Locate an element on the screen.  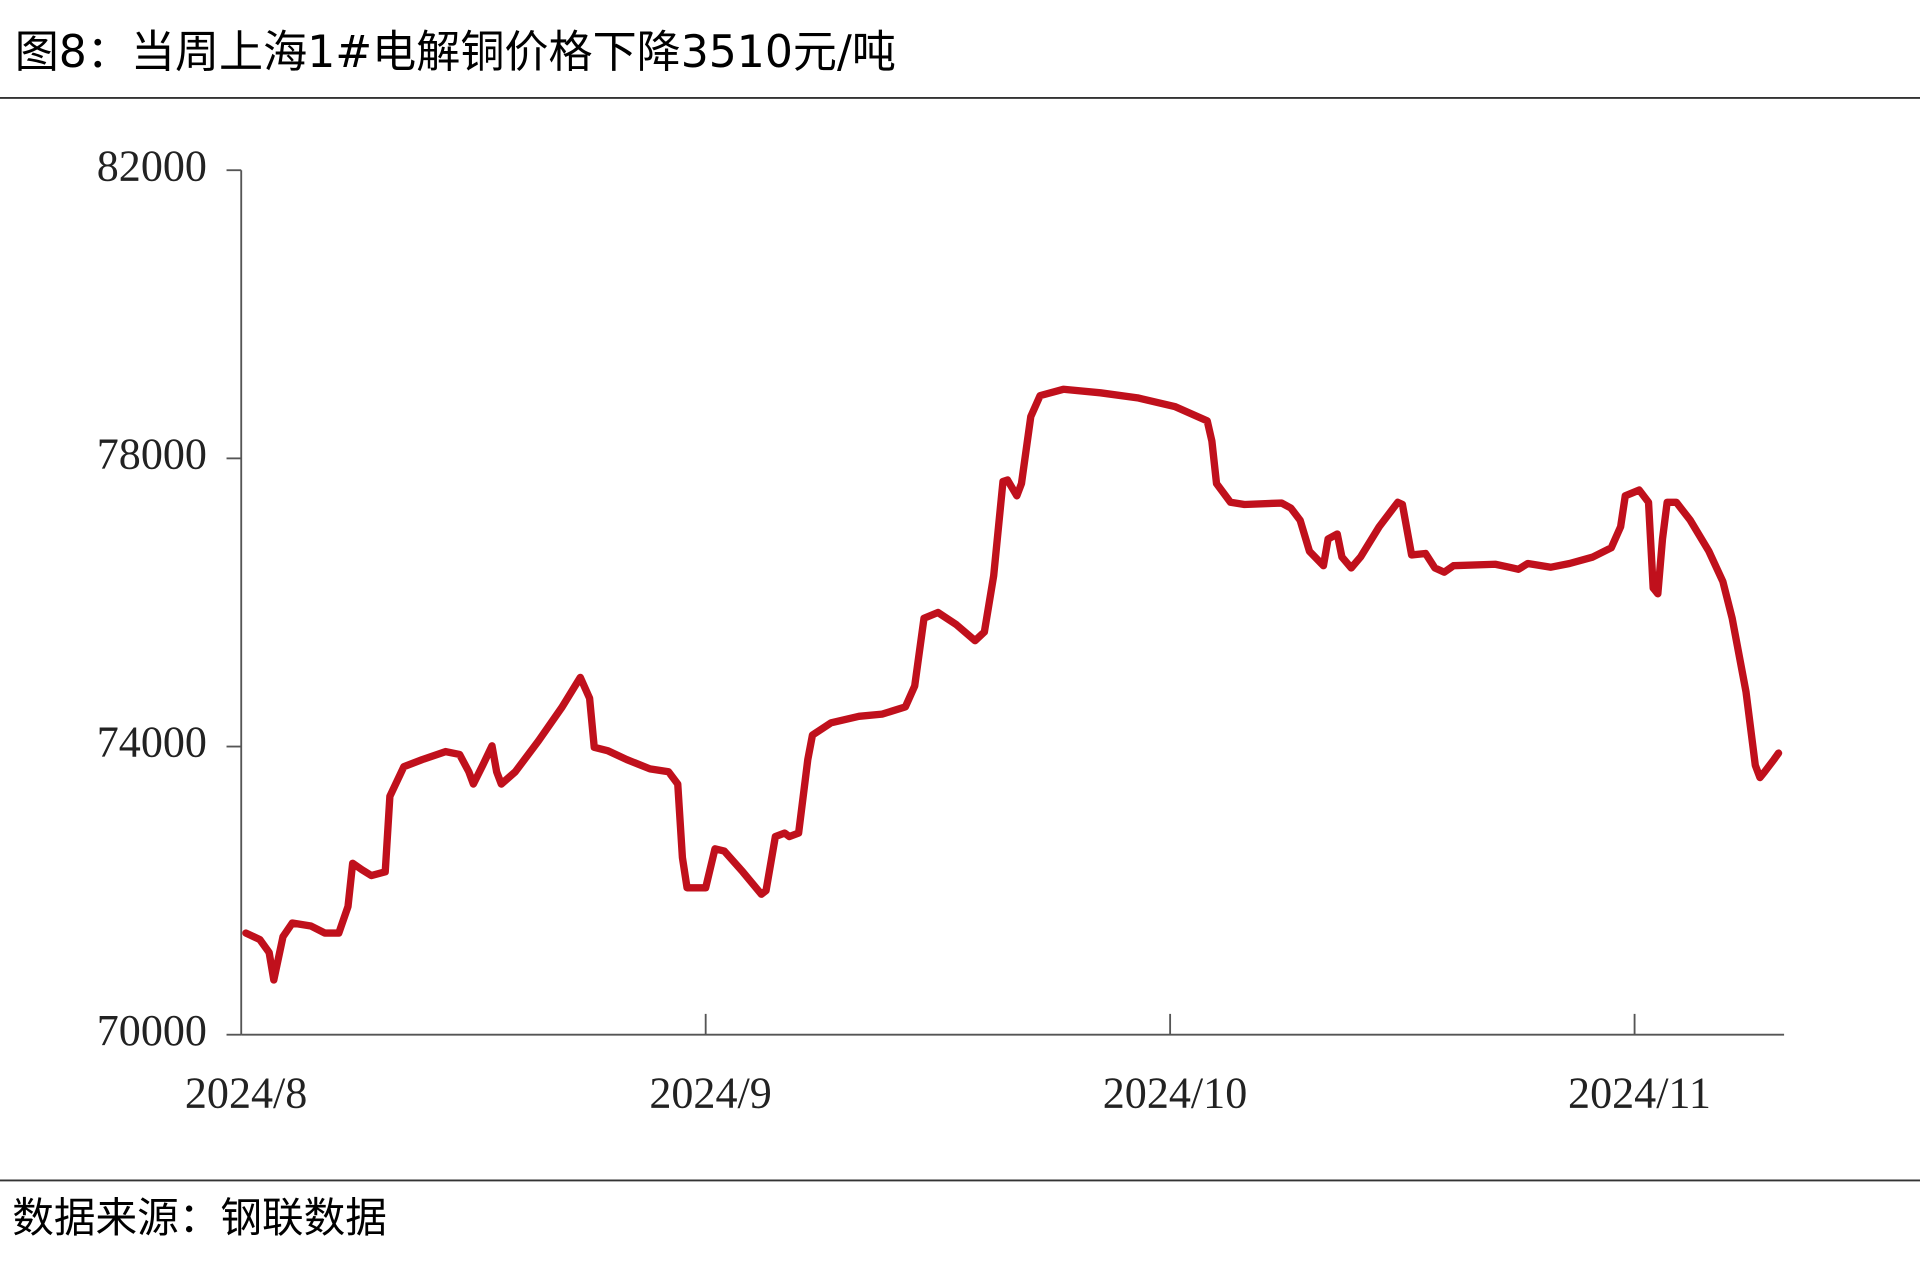
chart-title: 图8：当周上海1#电解铜价格下降3510元/吨 is located at coordinates (455, 52).